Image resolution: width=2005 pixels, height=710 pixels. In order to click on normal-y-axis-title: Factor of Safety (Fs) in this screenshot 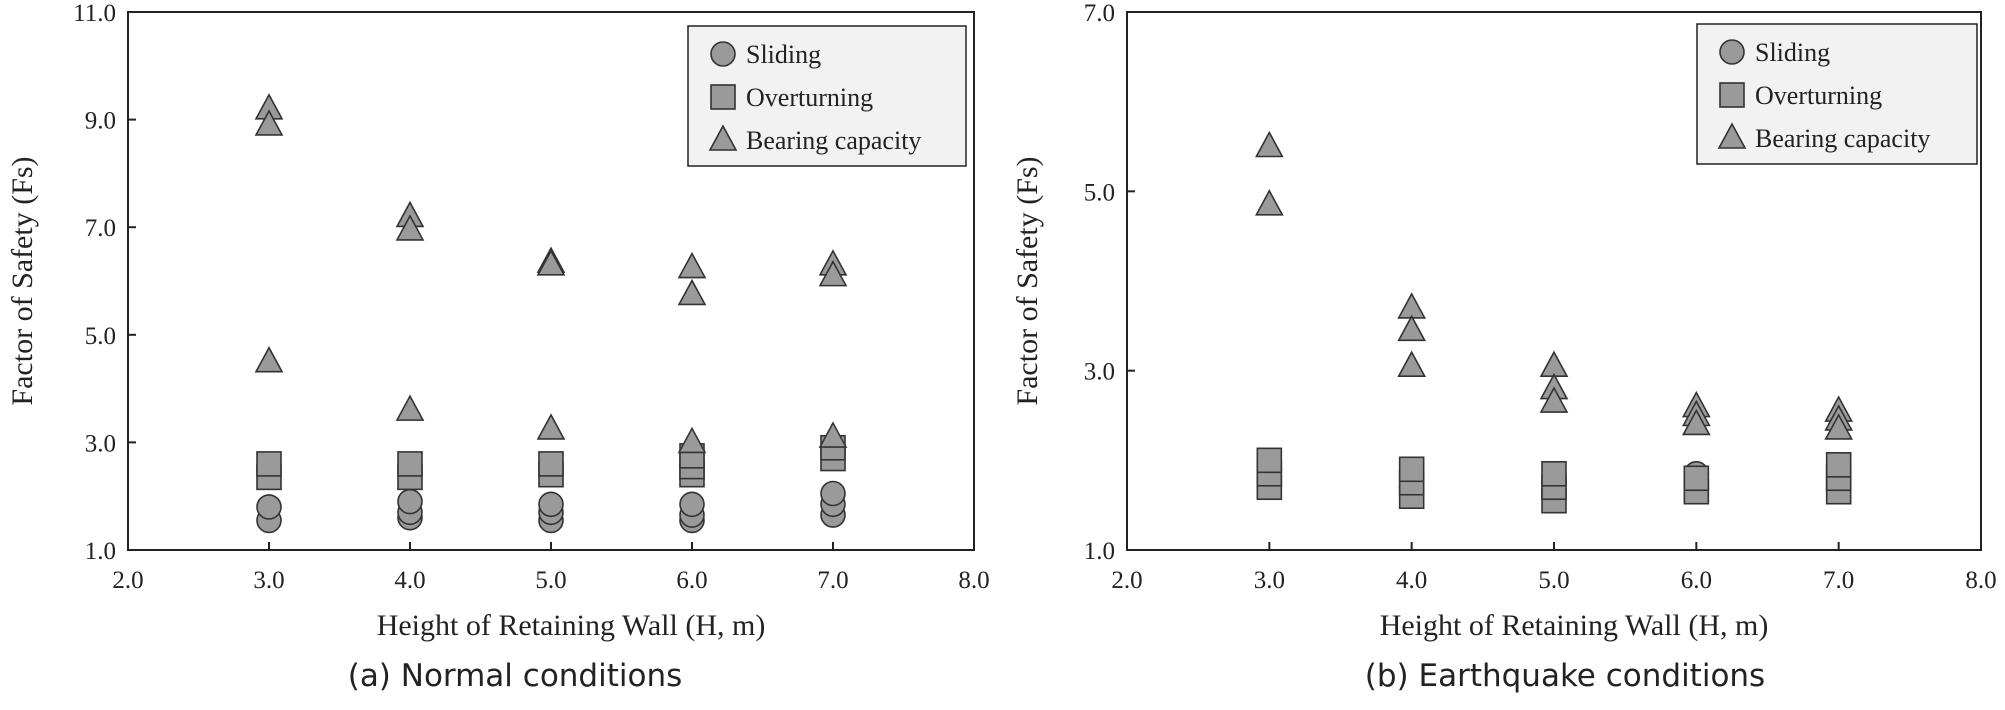, I will do `click(22, 280)`.